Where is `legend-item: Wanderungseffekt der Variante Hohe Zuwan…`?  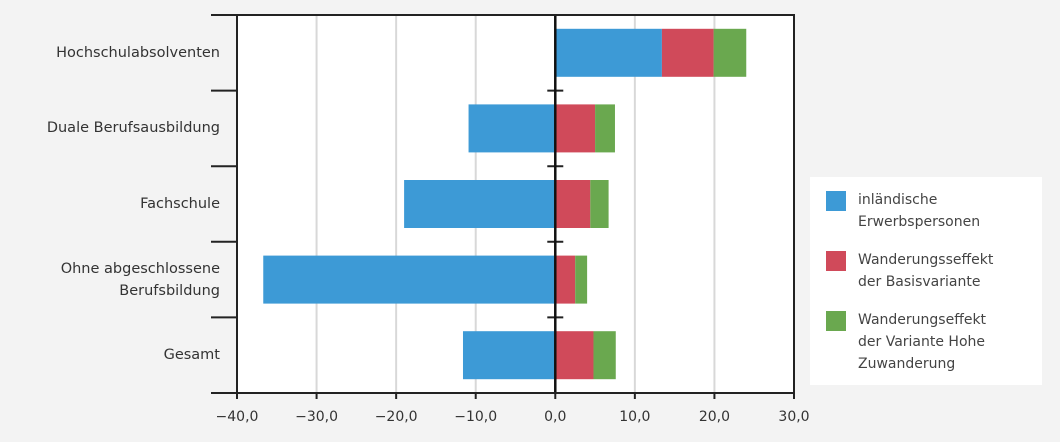 legend-item: Wanderungseffekt der Variante Hohe Zuwan… is located at coordinates (917, 342).